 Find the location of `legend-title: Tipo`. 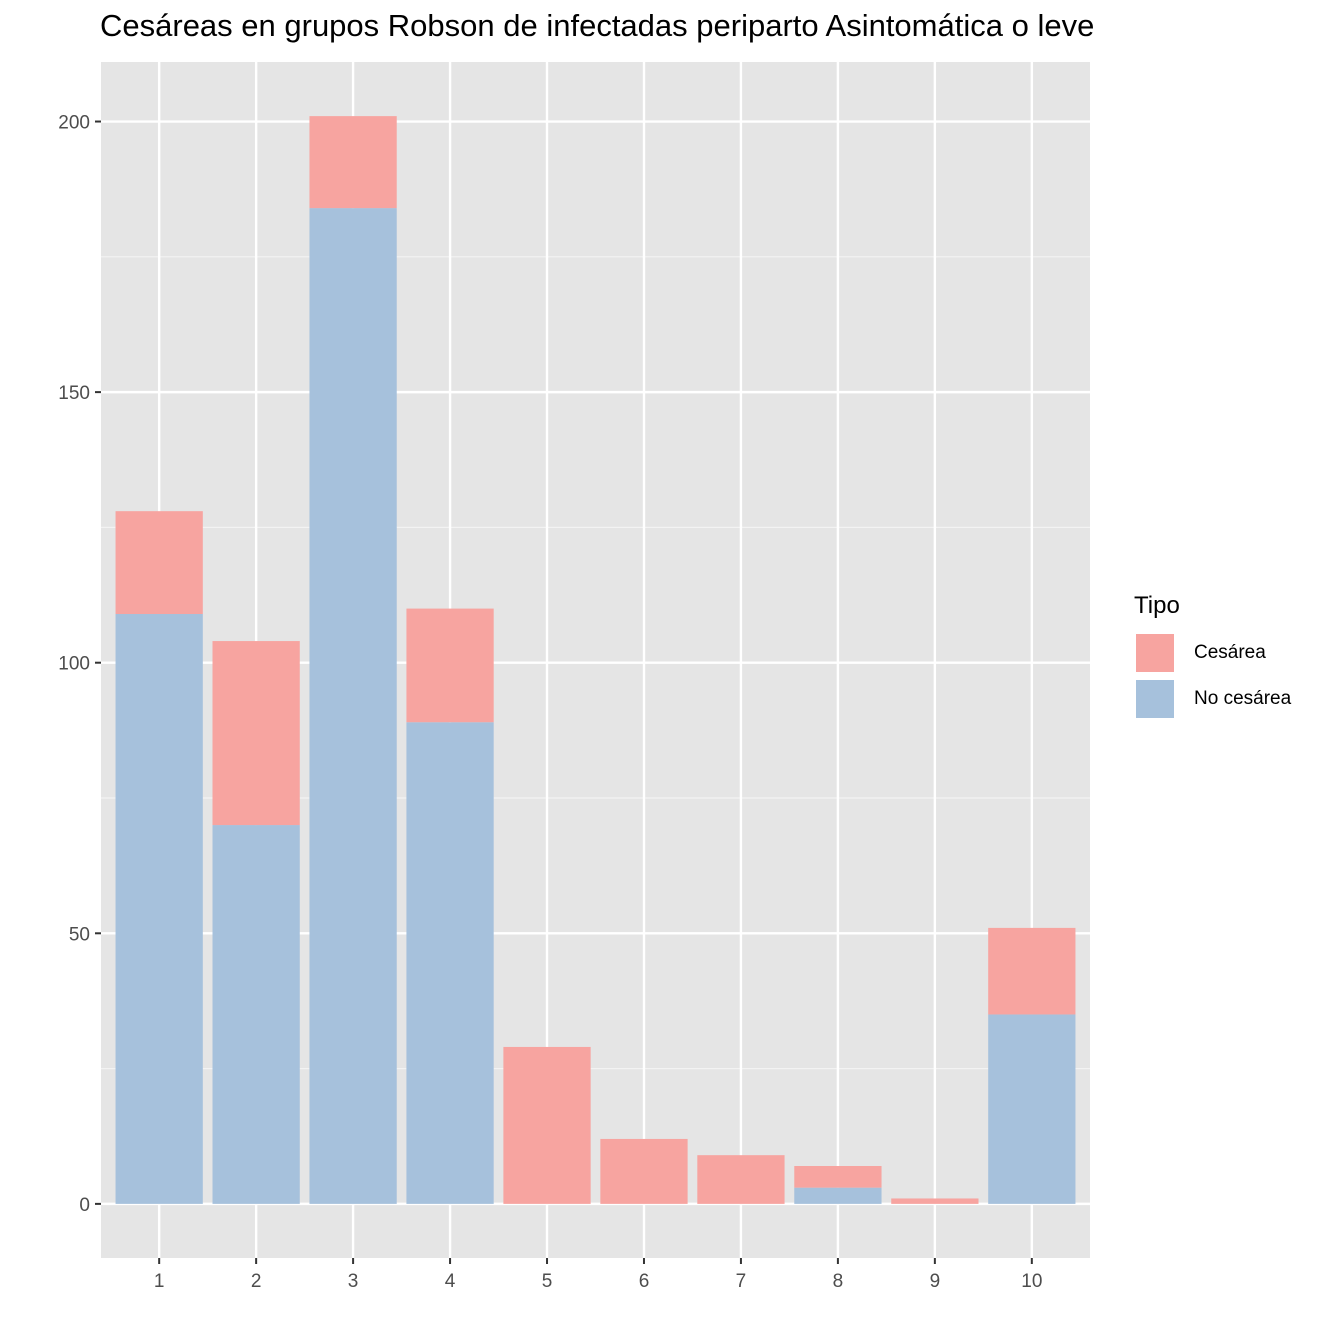

legend-title: Tipo is located at coordinates (1157, 605).